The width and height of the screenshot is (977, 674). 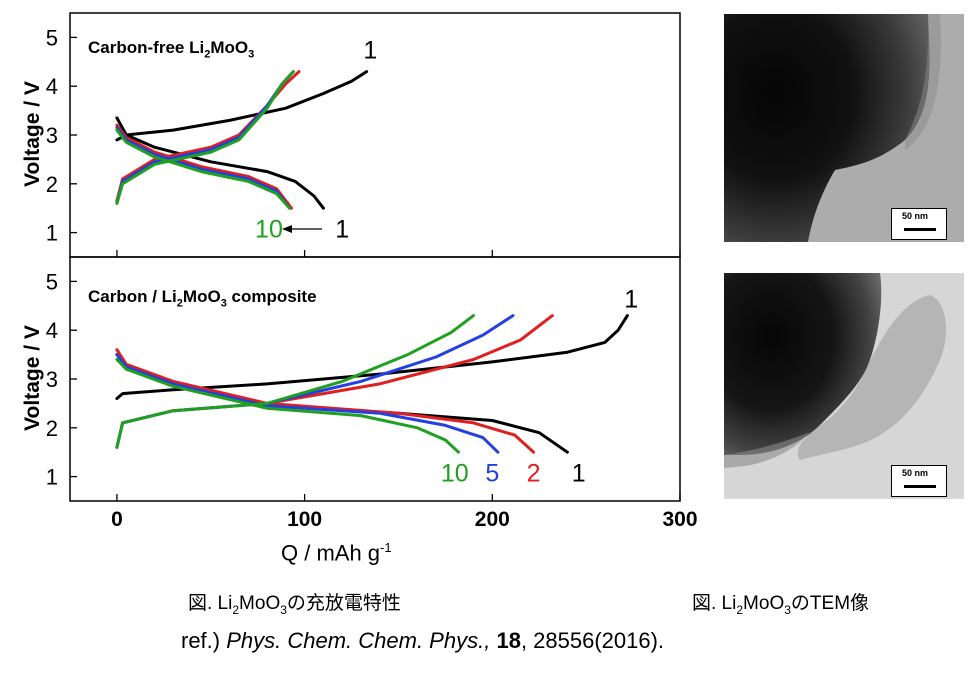 I want to click on x-axis-label: Q / mAh g-1, so click(x=336, y=553).